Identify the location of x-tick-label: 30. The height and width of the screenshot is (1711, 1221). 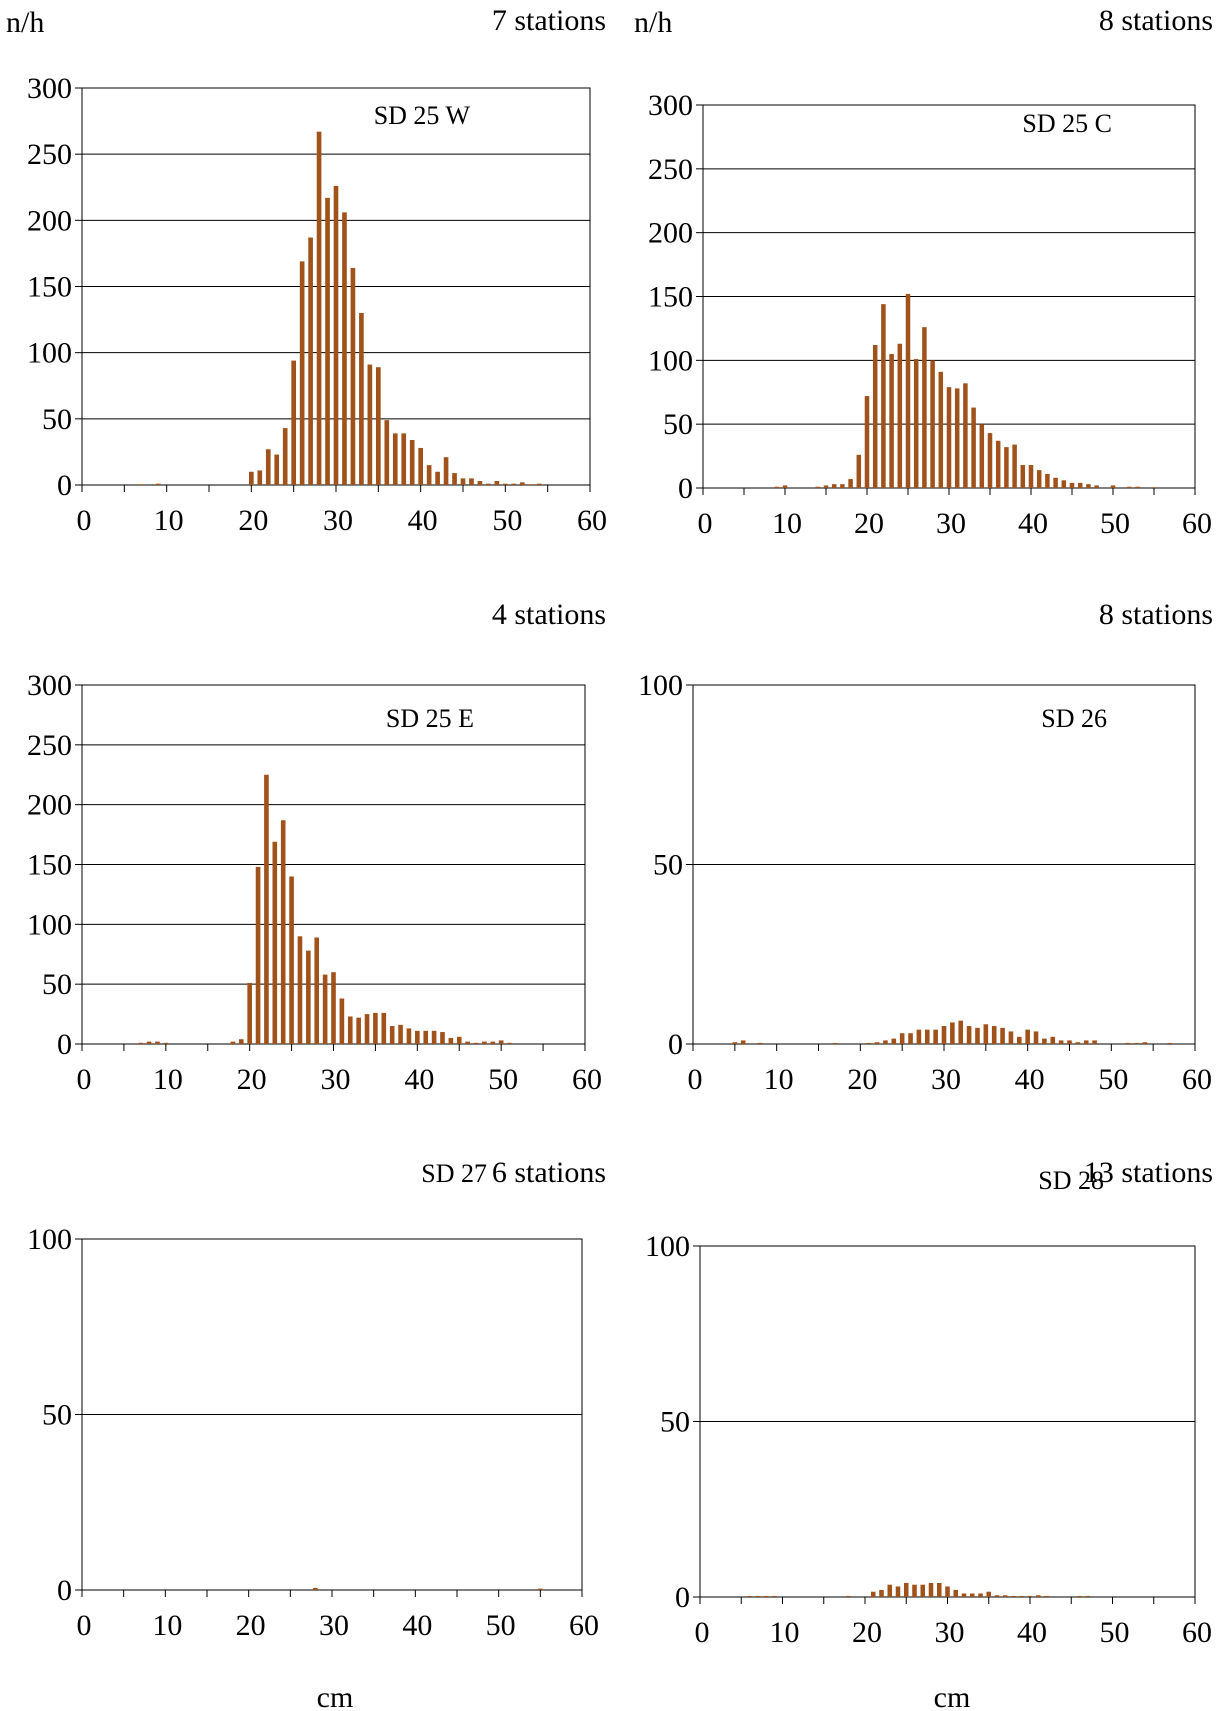
(336, 1079).